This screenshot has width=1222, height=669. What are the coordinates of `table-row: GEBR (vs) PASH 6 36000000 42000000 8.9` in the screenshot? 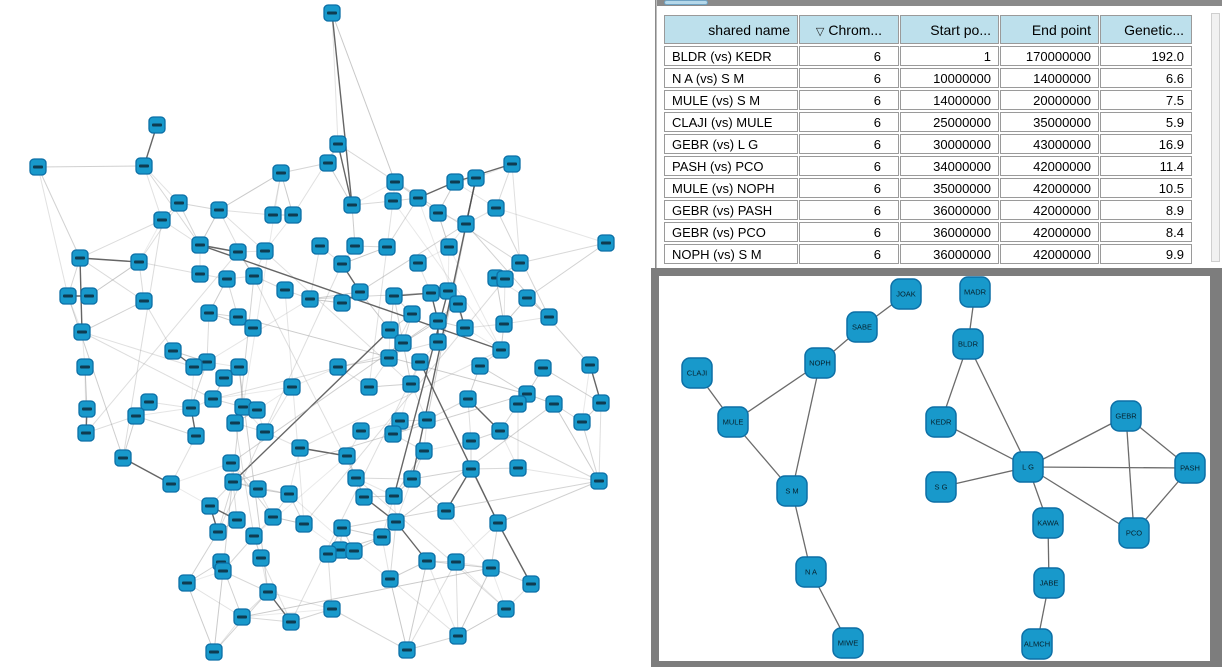 It's located at (928, 210).